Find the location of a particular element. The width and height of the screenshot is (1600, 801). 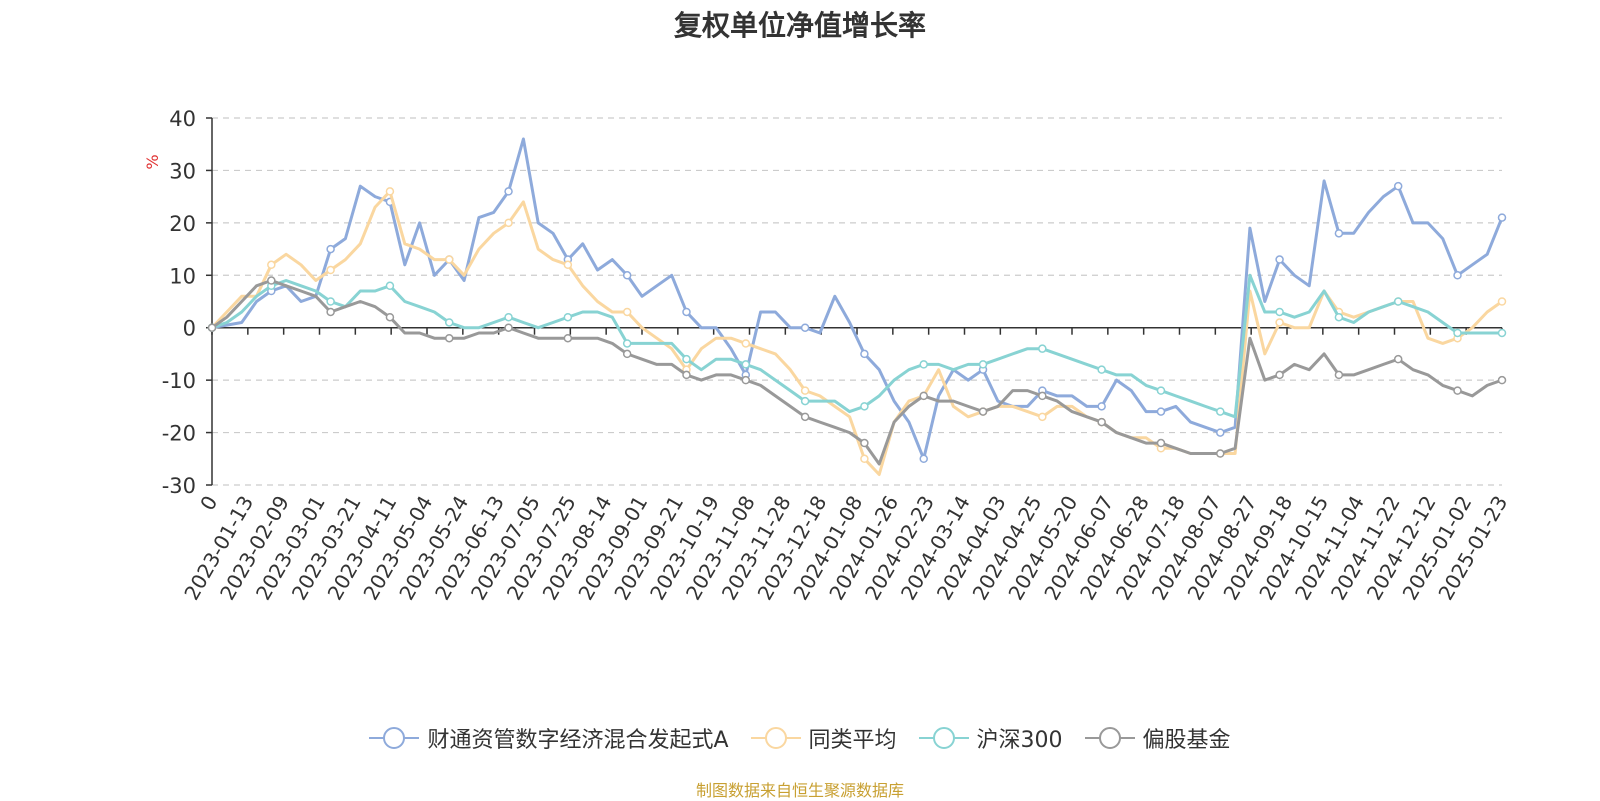

chart-title: 复权单位净值增长率 is located at coordinates (799, 25).